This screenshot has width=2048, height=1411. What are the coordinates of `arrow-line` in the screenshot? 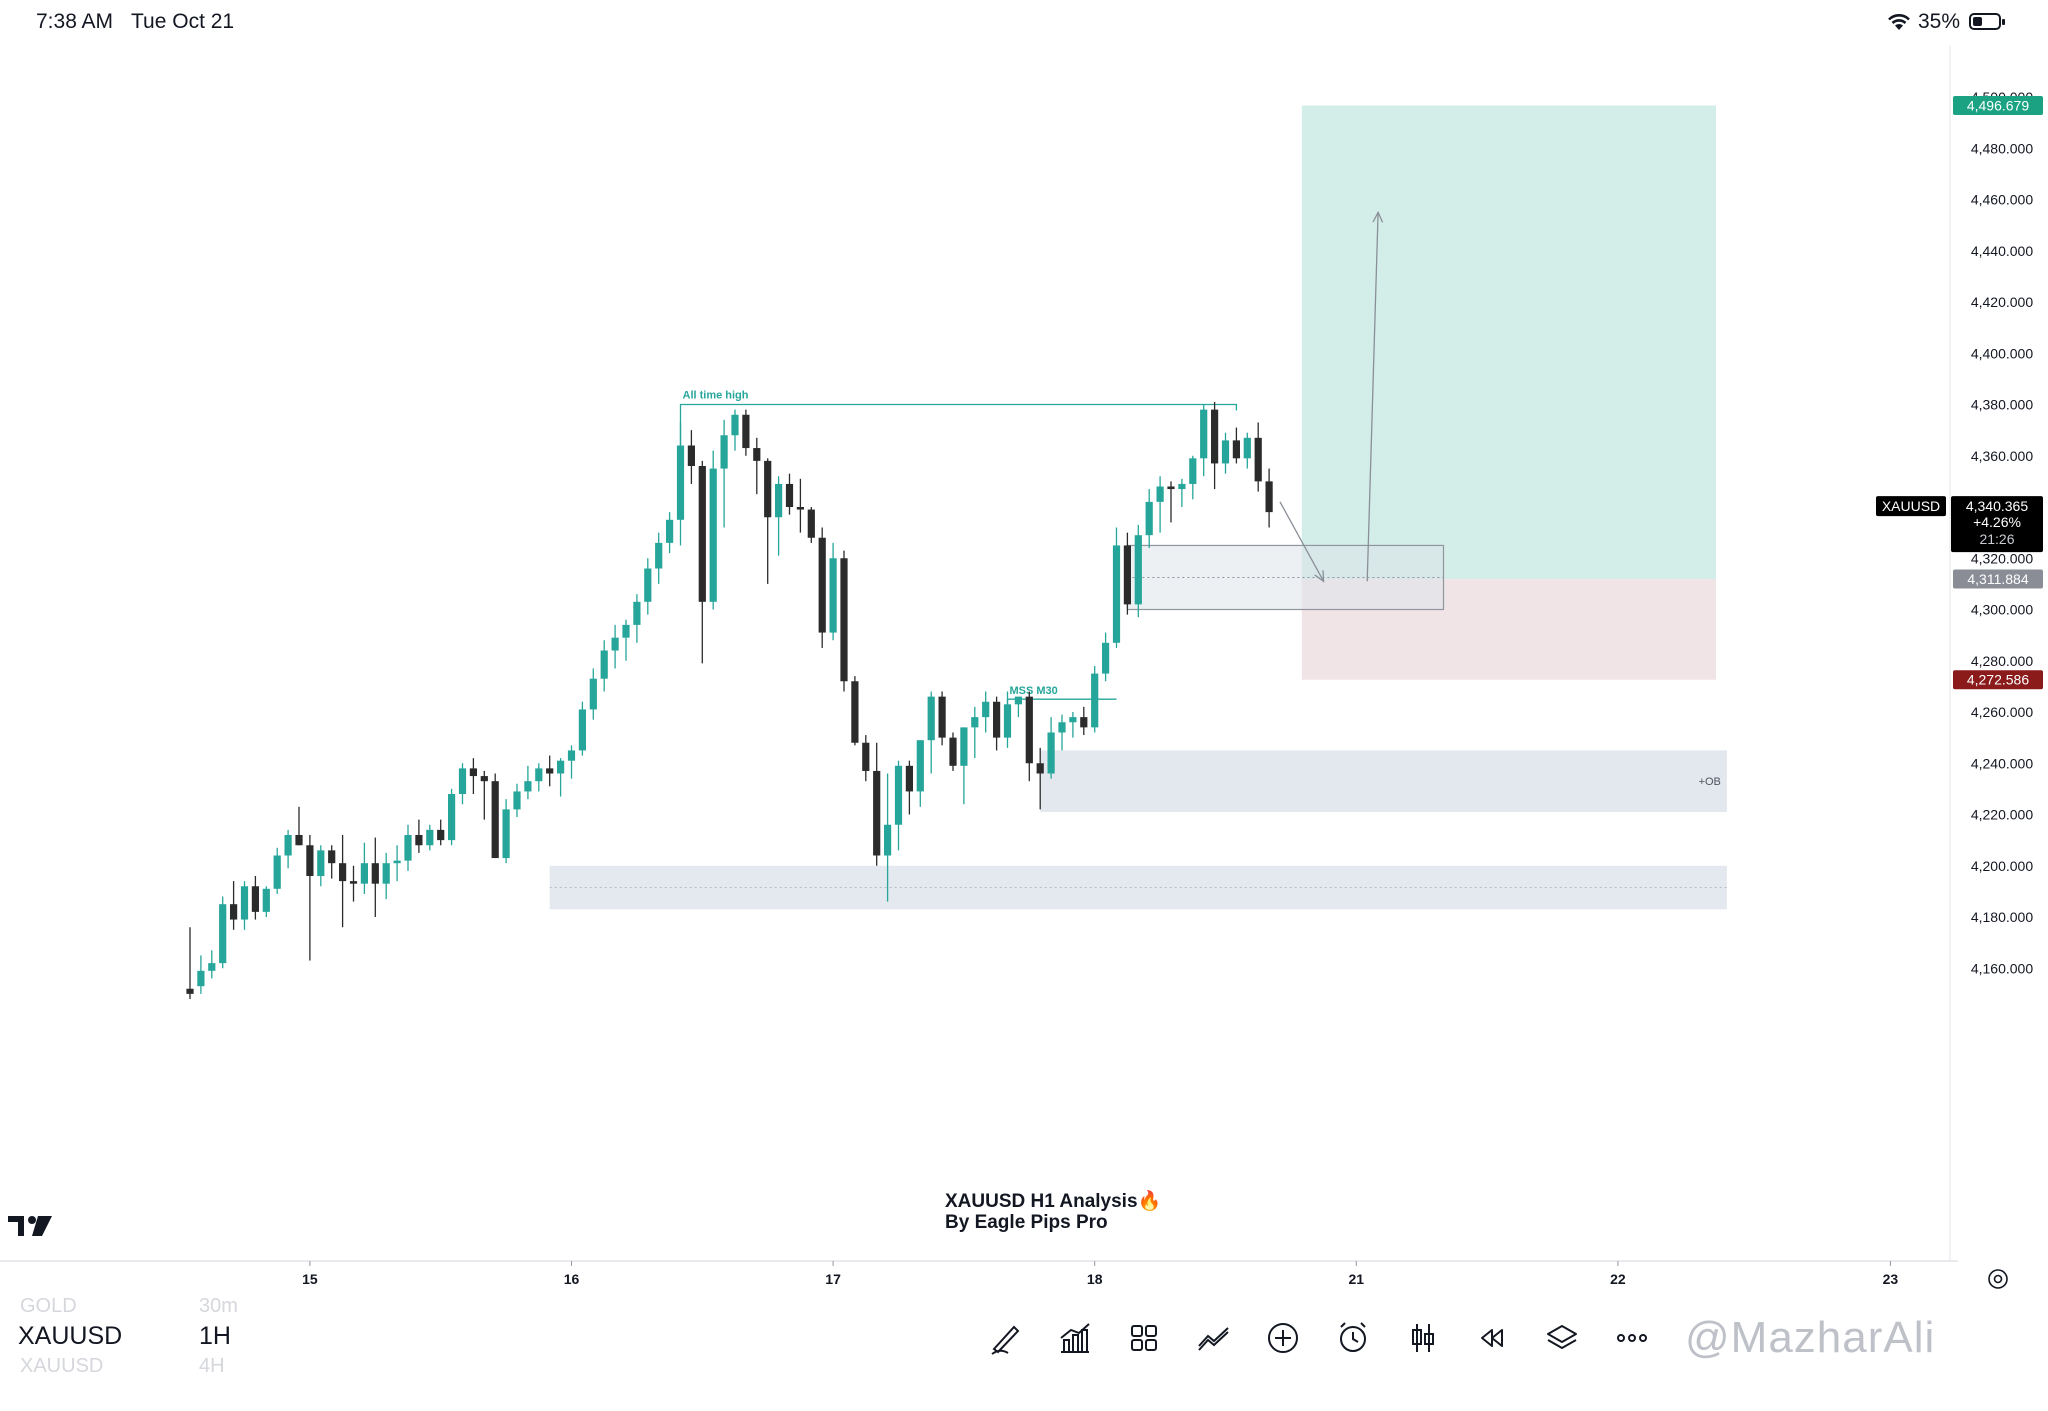 It's located at (1302, 541).